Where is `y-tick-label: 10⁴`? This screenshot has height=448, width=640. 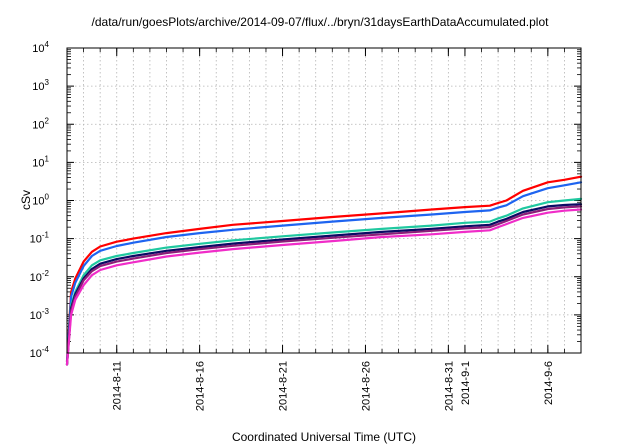
y-tick-label: 10⁴ is located at coordinates (40, 47).